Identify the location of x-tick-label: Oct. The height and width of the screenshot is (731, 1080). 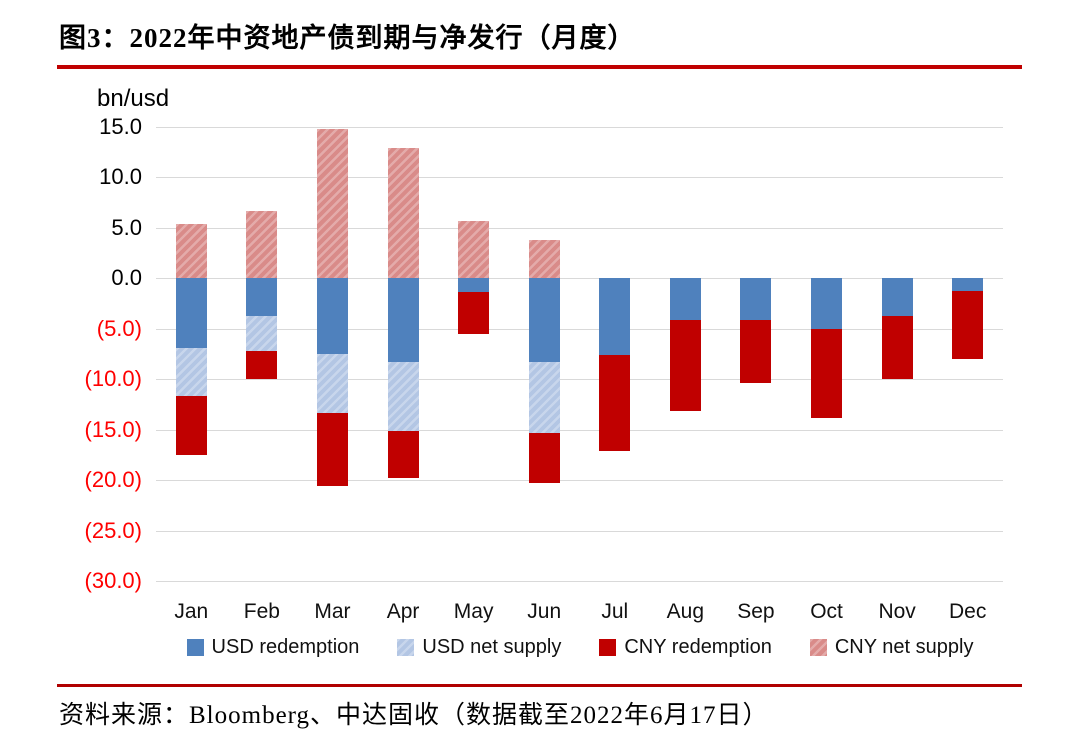
(826, 611).